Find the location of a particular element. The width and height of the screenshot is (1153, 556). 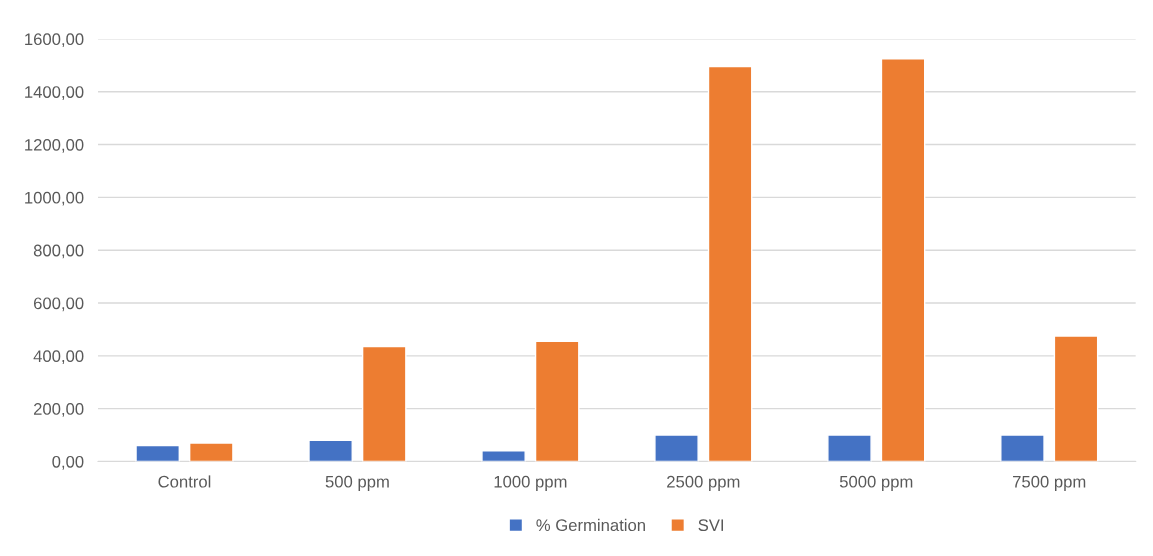

x-tick-label: Control is located at coordinates (184, 481).